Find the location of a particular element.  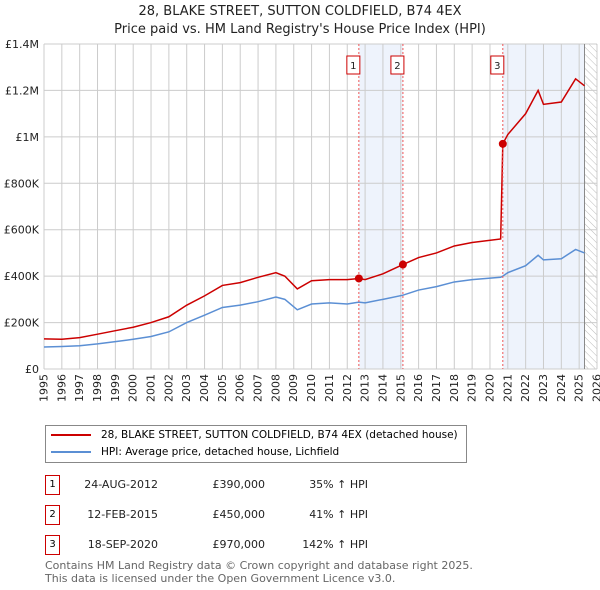

sale-hpi-diff: 35% ↑ HPI is located at coordinates (338, 484).